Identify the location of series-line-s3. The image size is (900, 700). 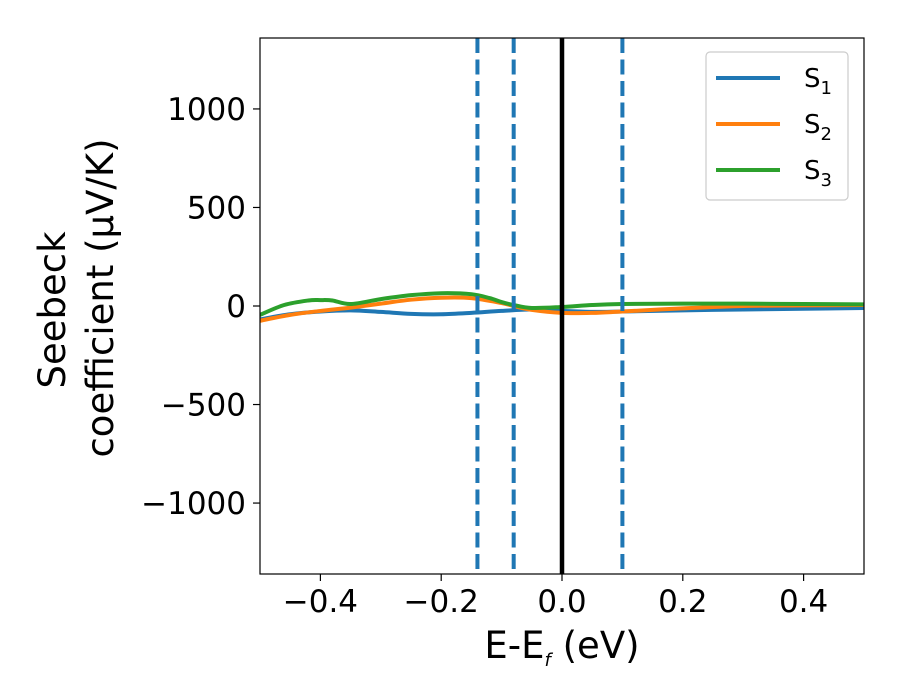
(562, 304).